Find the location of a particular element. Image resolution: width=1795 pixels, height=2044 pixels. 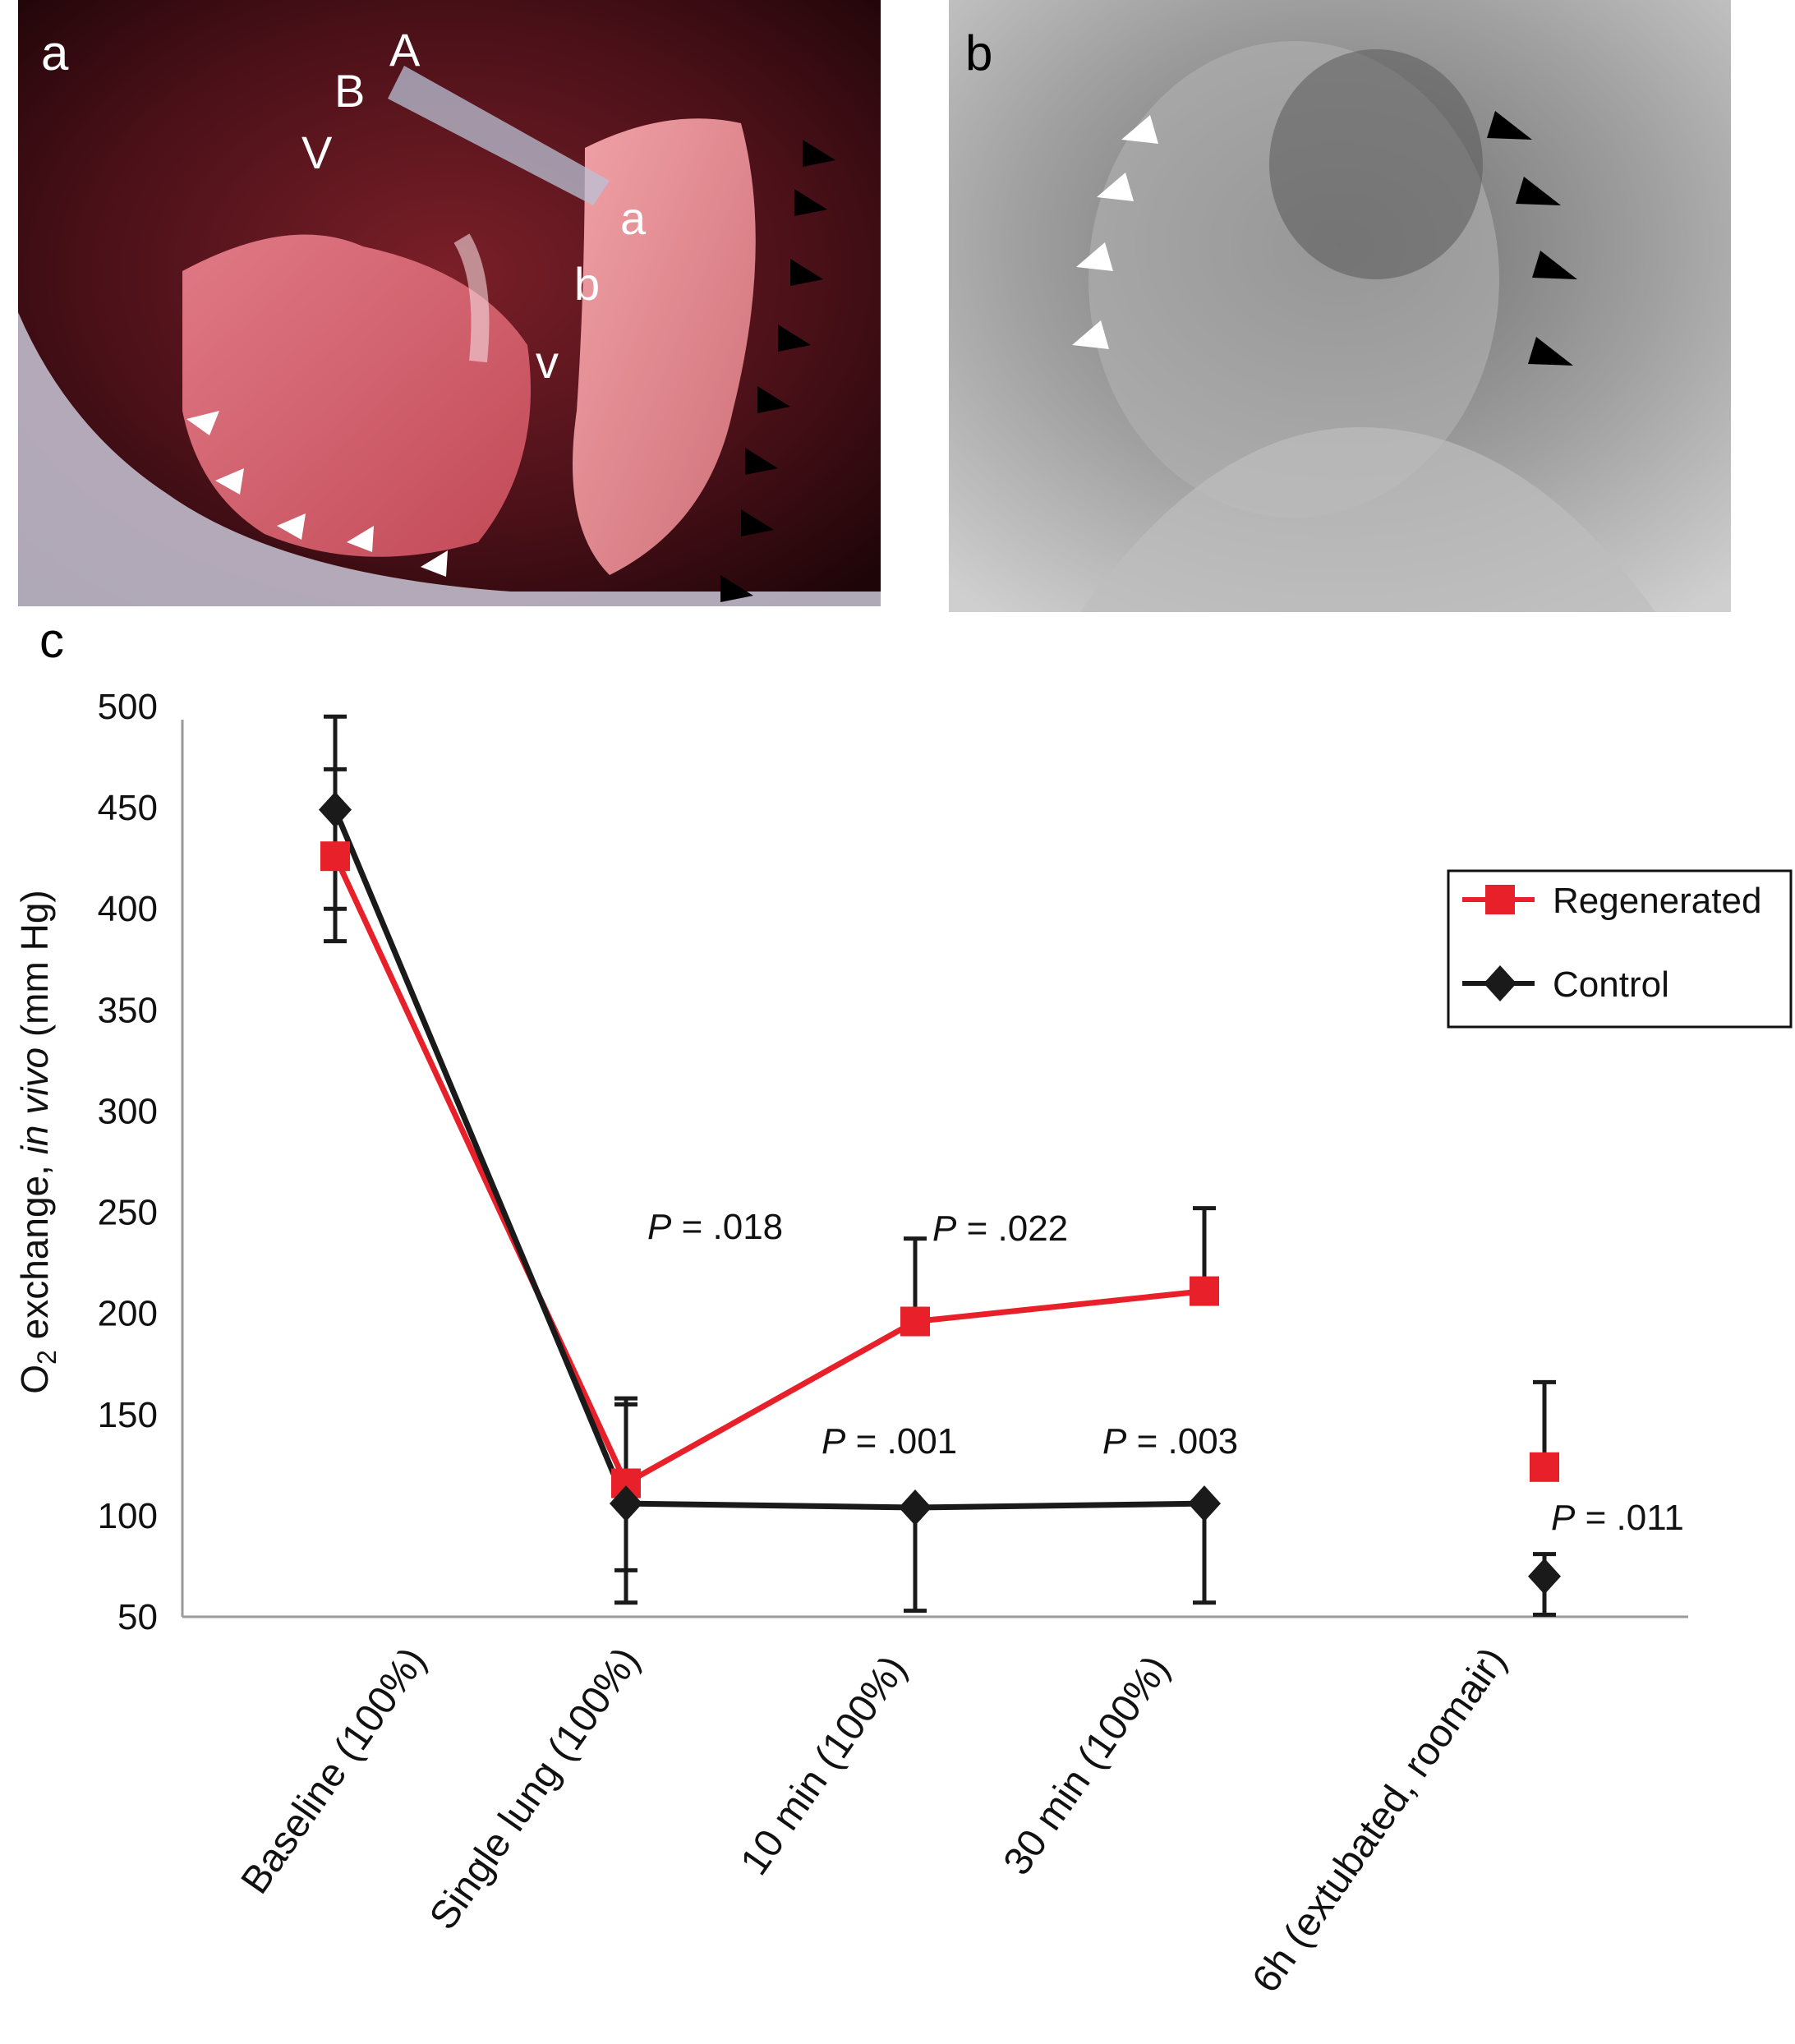

y-tick-label: 400 is located at coordinates (128, 909).